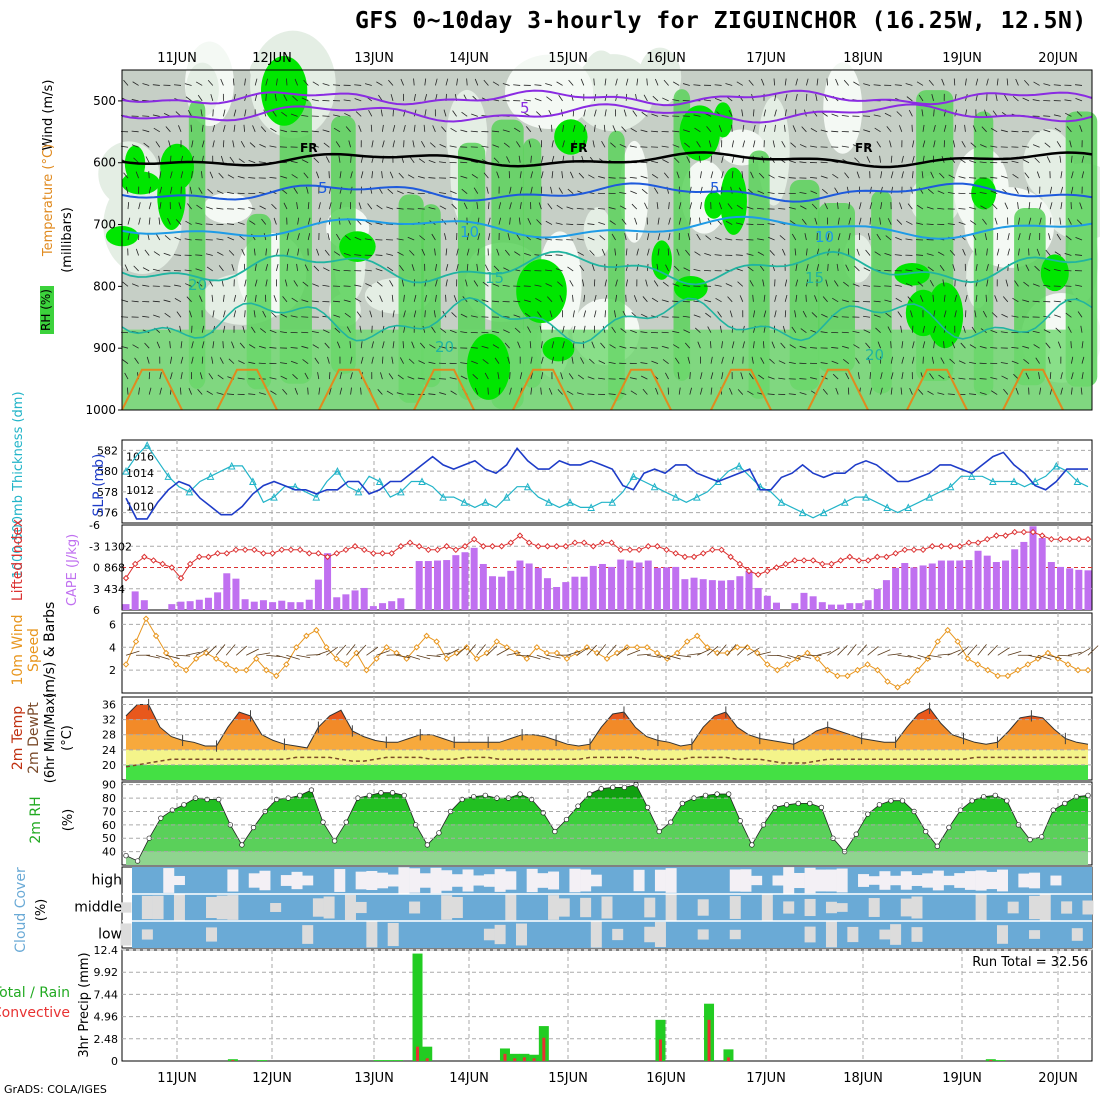 Image resolution: width=1100 pixels, height=1100 pixels. I want to click on y-axis-label-dewpt: 2m DewPt, so click(34, 738).